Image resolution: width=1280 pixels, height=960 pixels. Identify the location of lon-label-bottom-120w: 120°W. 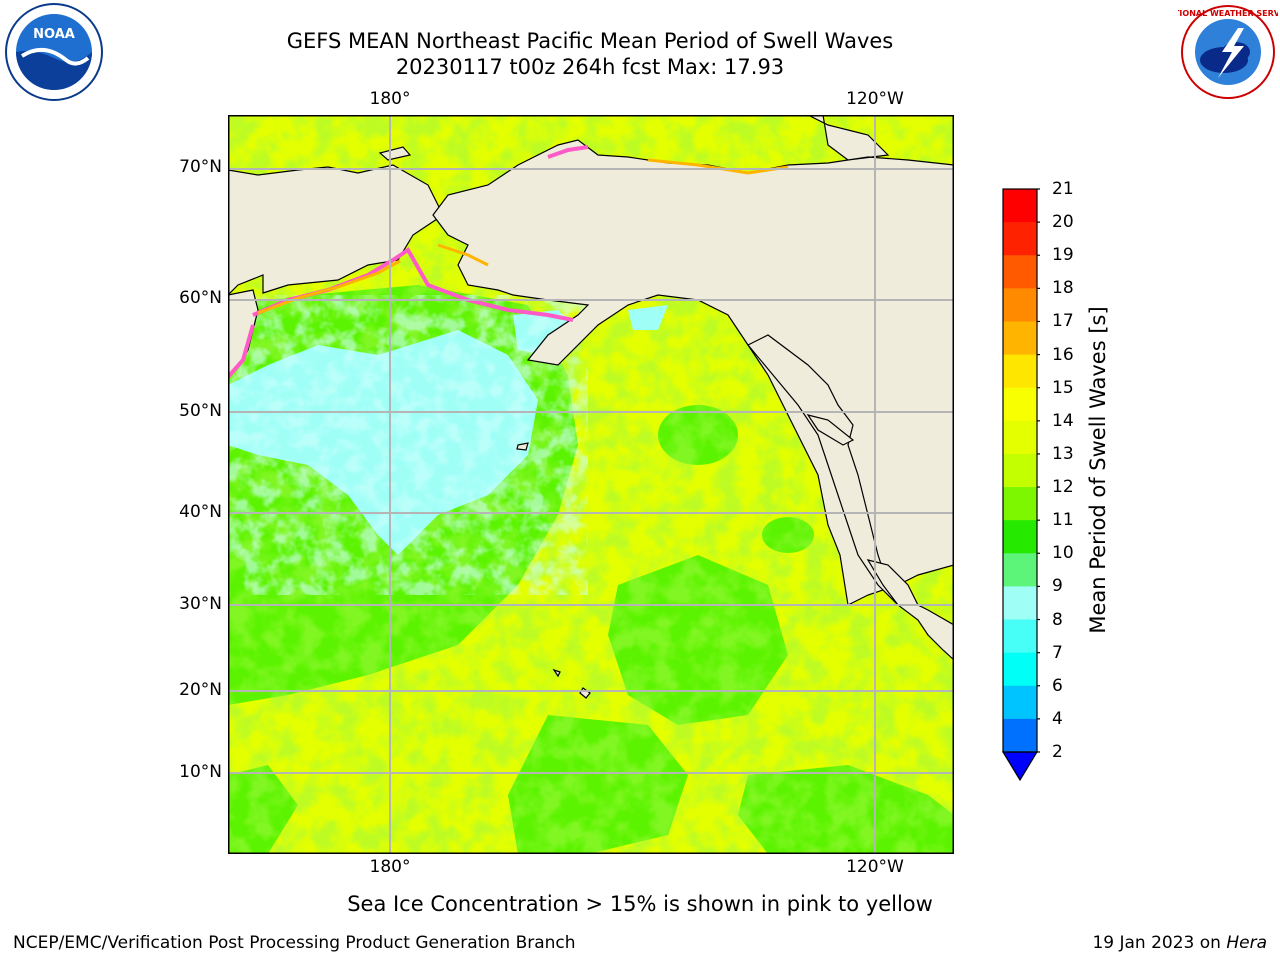
(875, 867).